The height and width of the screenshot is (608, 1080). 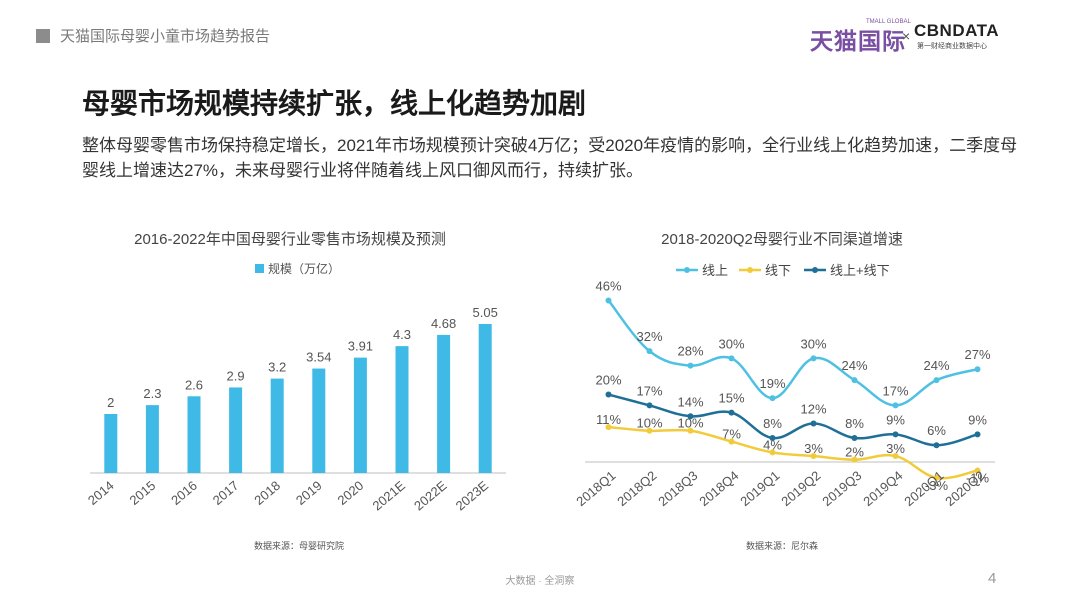 I want to click on series-label-0: 19%, so click(x=772, y=383).